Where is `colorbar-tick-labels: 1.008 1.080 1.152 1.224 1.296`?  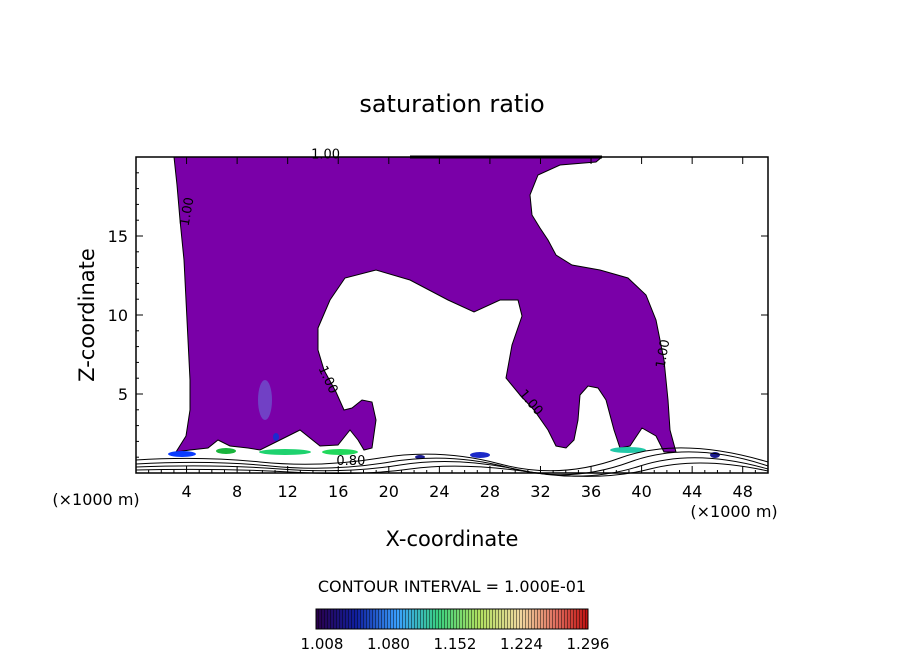
colorbar-tick-labels: 1.008 1.080 1.152 1.224 1.296 is located at coordinates (455, 644).